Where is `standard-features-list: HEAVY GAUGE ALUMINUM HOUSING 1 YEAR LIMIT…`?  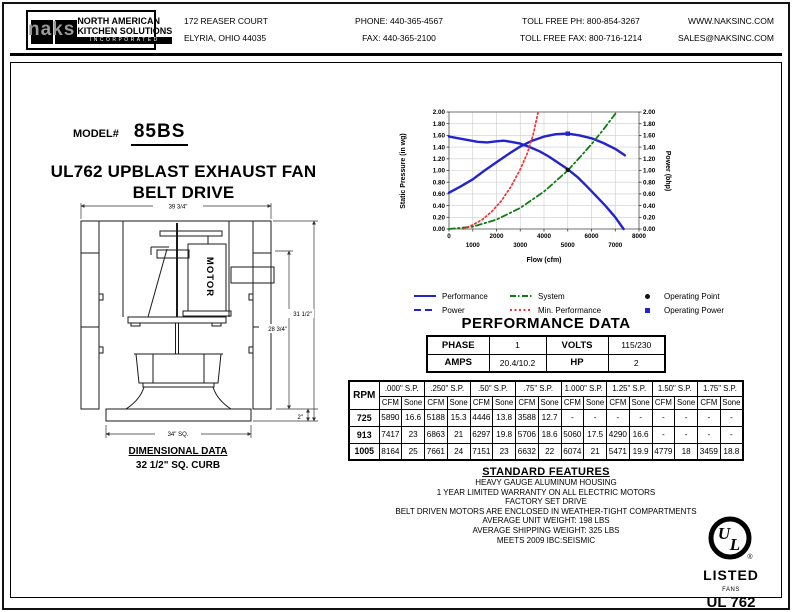
standard-features-list: HEAVY GAUGE ALUMINUM HOUSING 1 YEAR LIMIT… is located at coordinates (546, 511).